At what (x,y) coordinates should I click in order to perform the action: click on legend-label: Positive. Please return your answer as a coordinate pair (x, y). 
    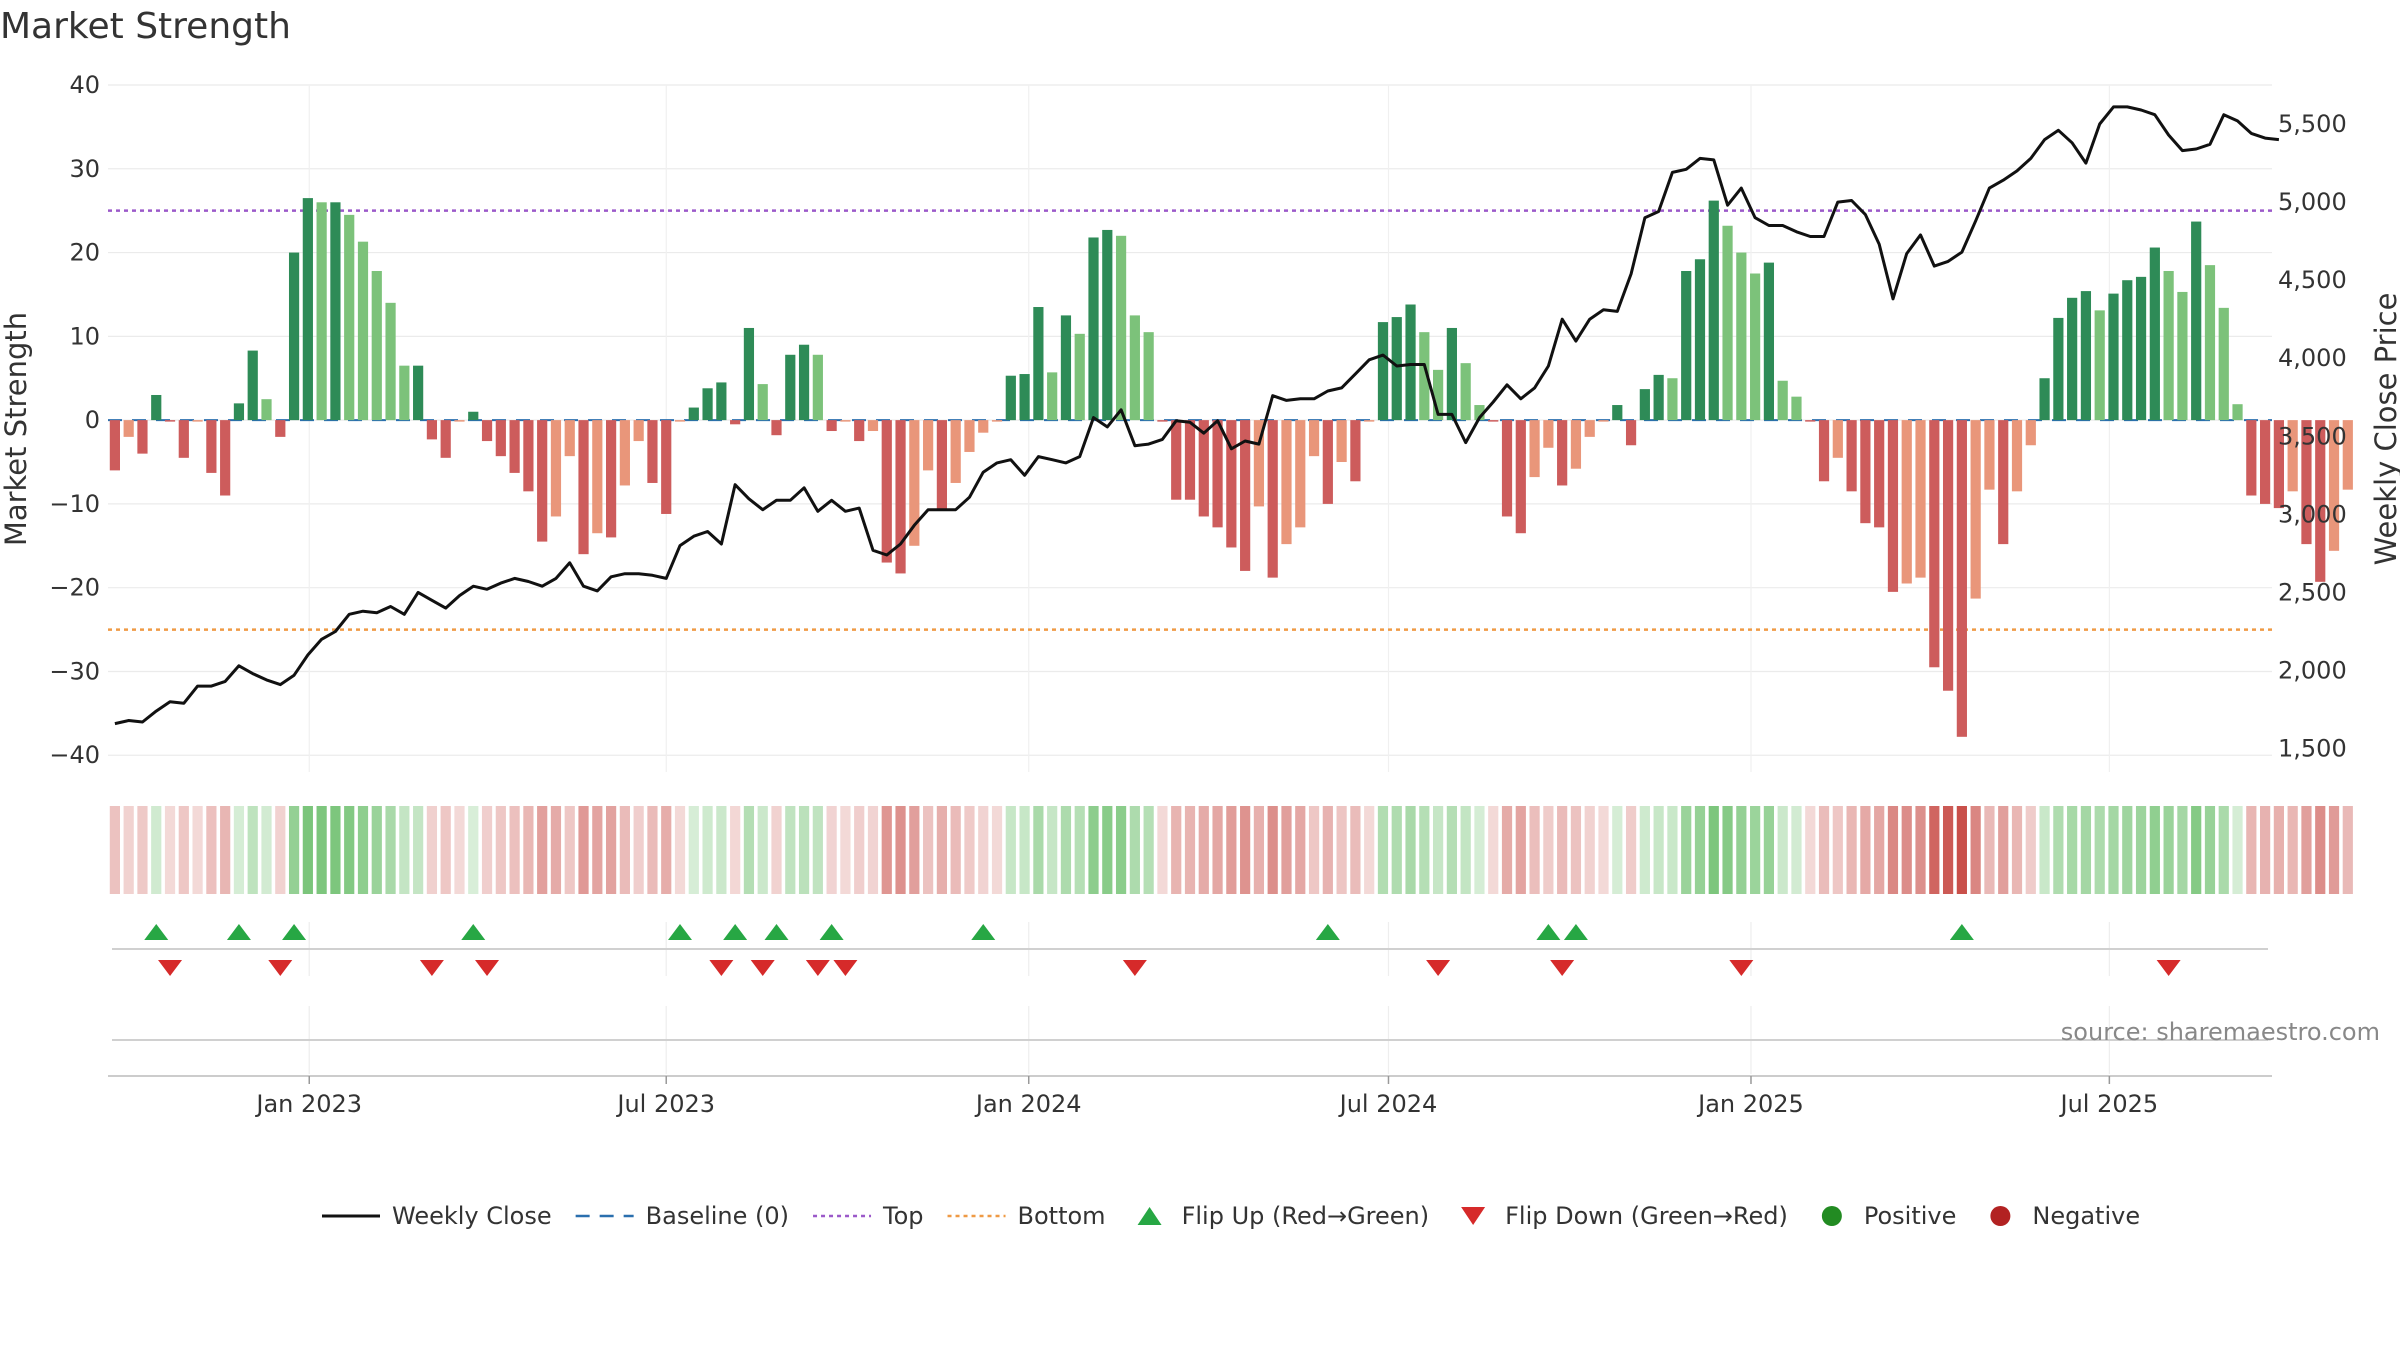
    Looking at the image, I should click on (1910, 1216).